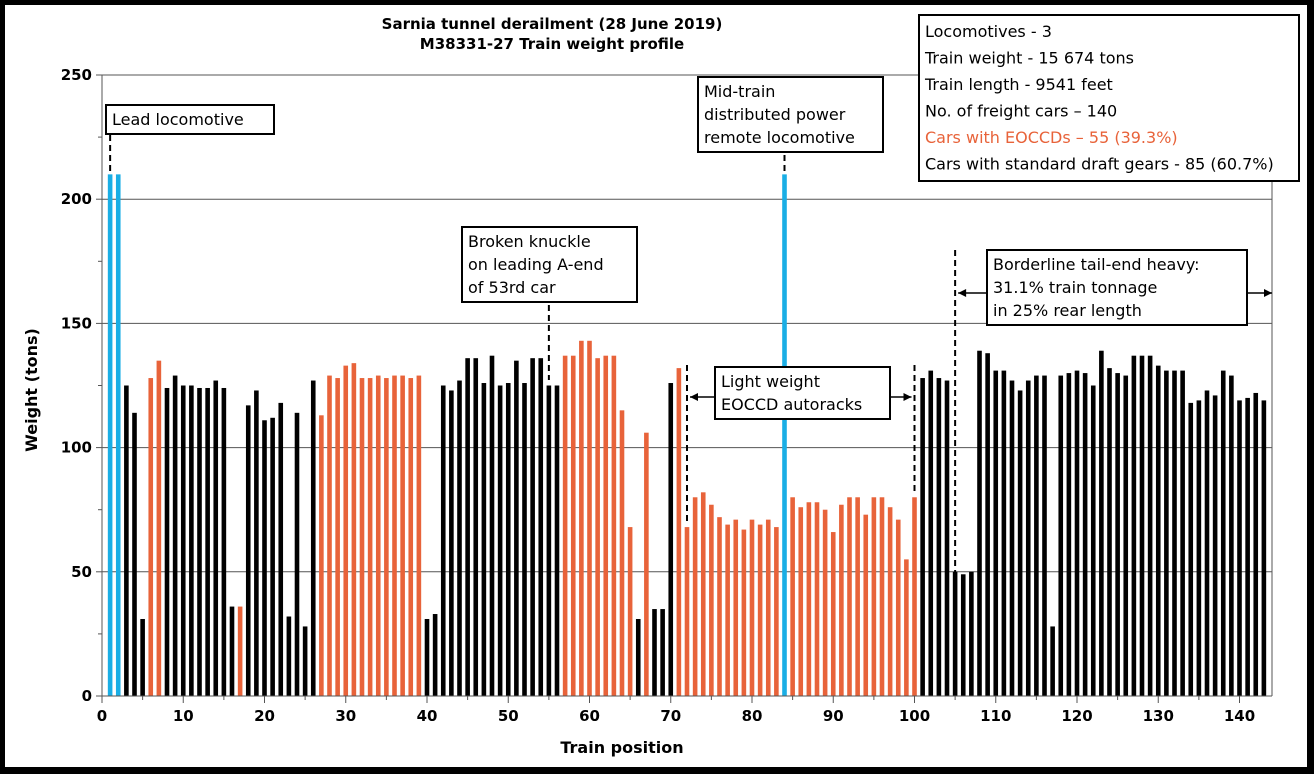  What do you see at coordinates (1075, 287) in the screenshot?
I see `annotation-tail-end-heavy-line: 31.1% train tonnage` at bounding box center [1075, 287].